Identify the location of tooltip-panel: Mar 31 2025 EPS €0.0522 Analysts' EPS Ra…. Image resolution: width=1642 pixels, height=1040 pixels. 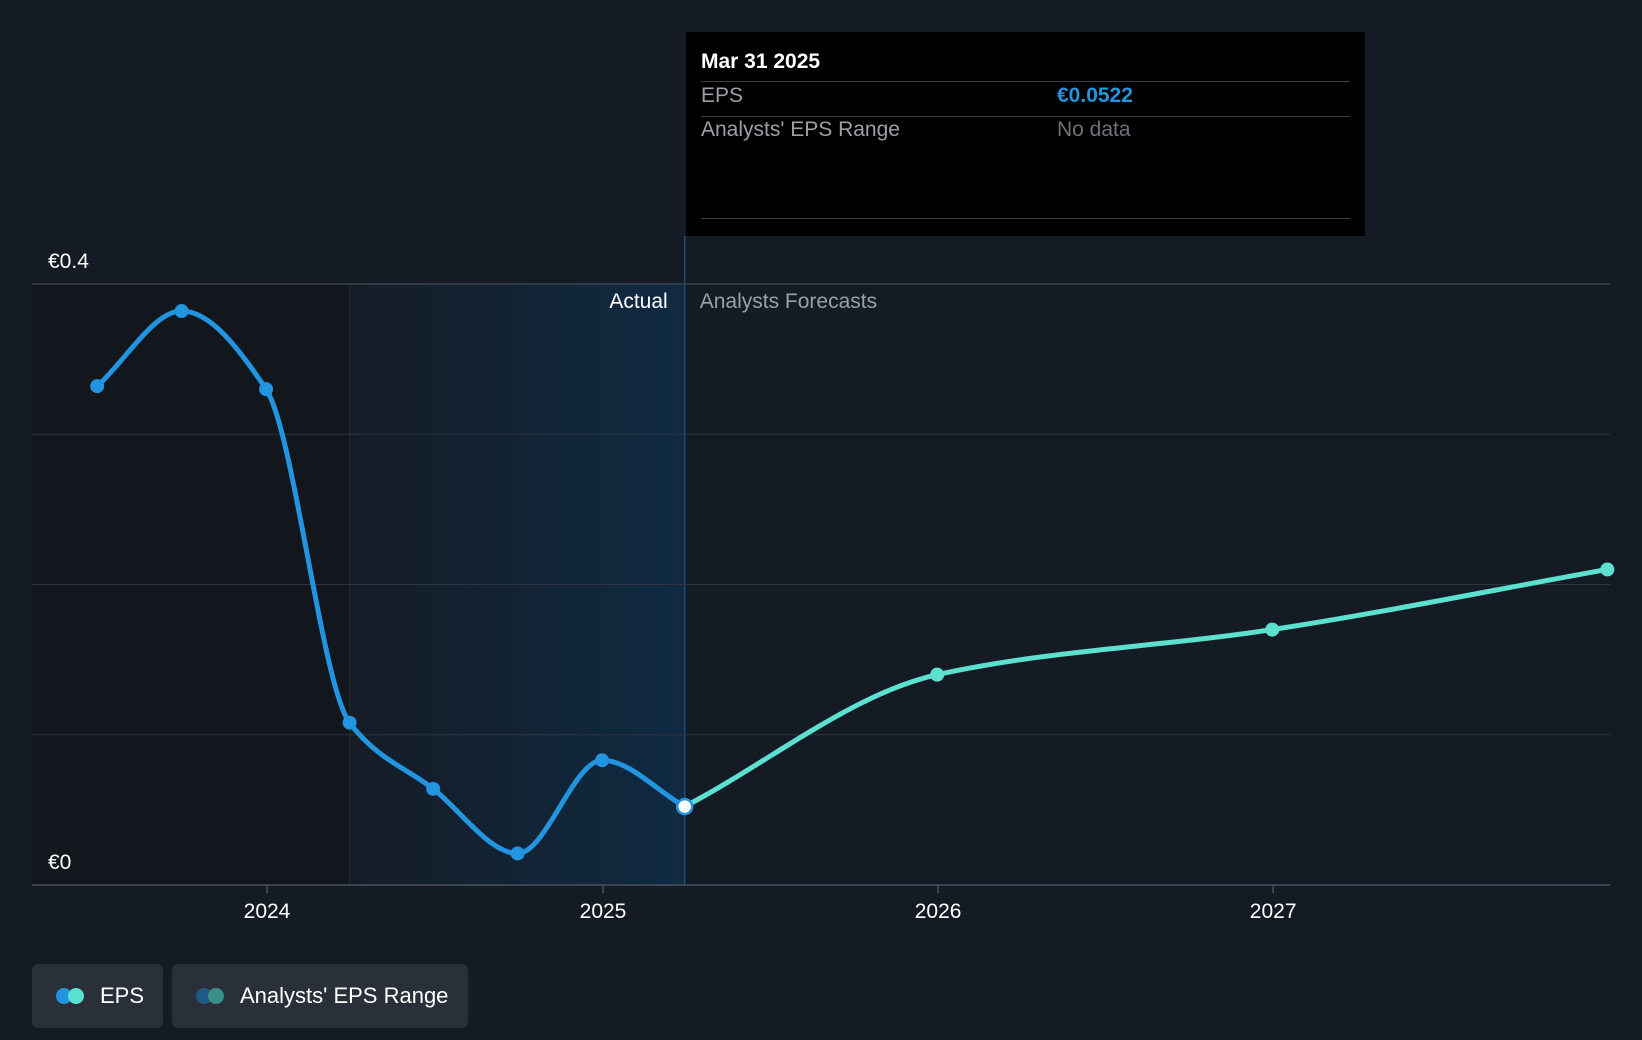
(1025, 134).